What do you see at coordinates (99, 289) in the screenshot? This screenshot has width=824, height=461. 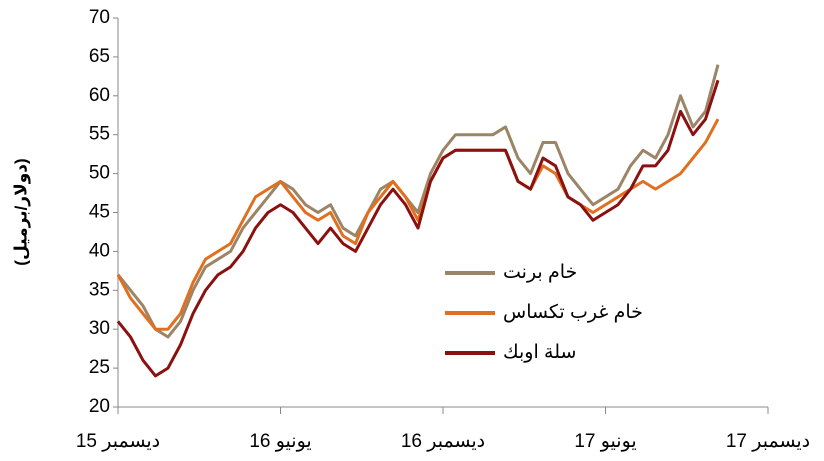 I see `y-tick-label: 35` at bounding box center [99, 289].